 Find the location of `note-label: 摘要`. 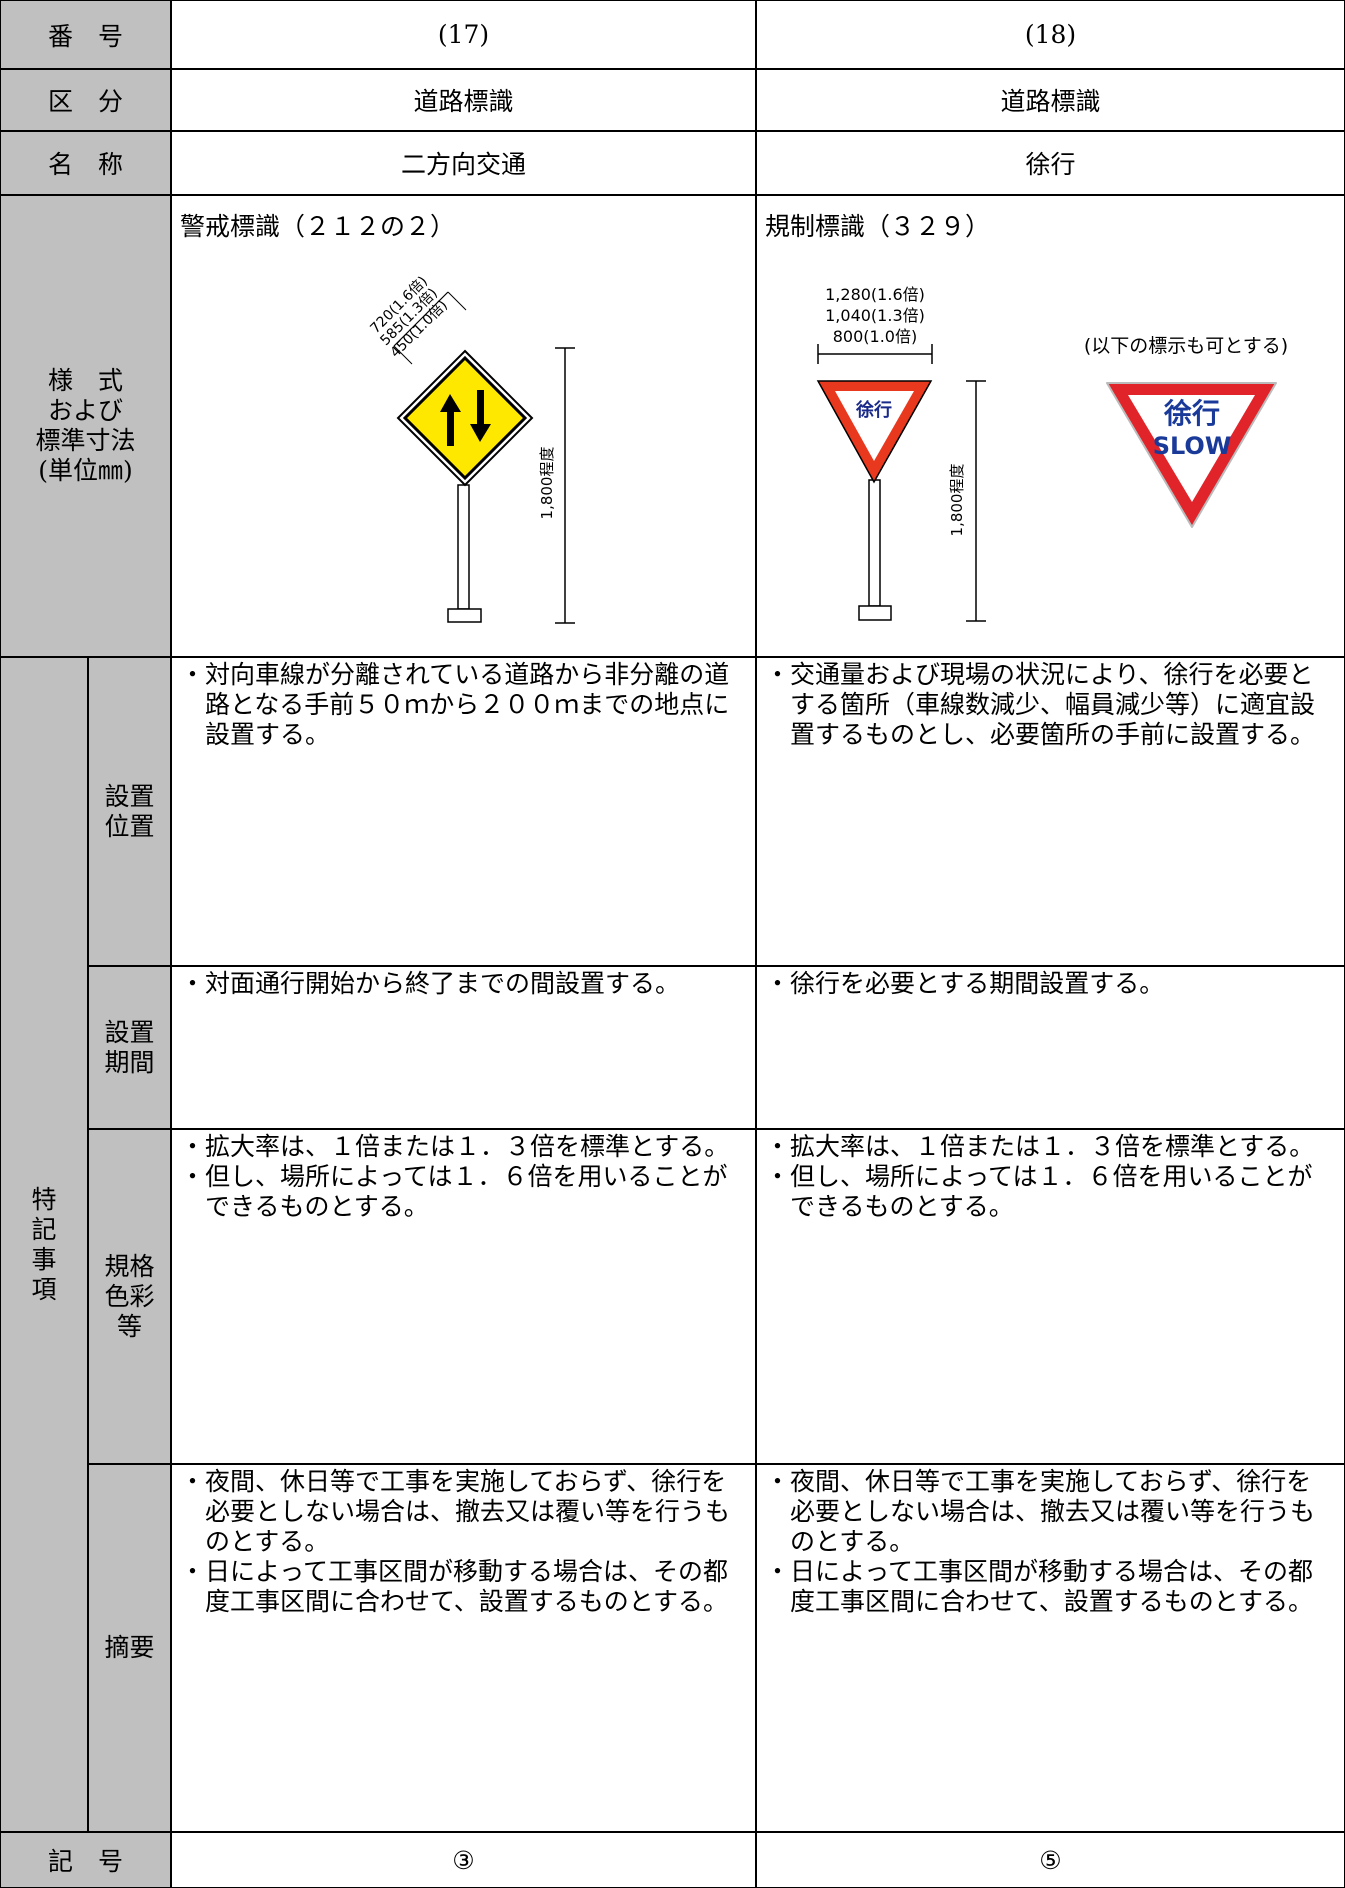

note-label: 摘要 is located at coordinates (129, 1648).